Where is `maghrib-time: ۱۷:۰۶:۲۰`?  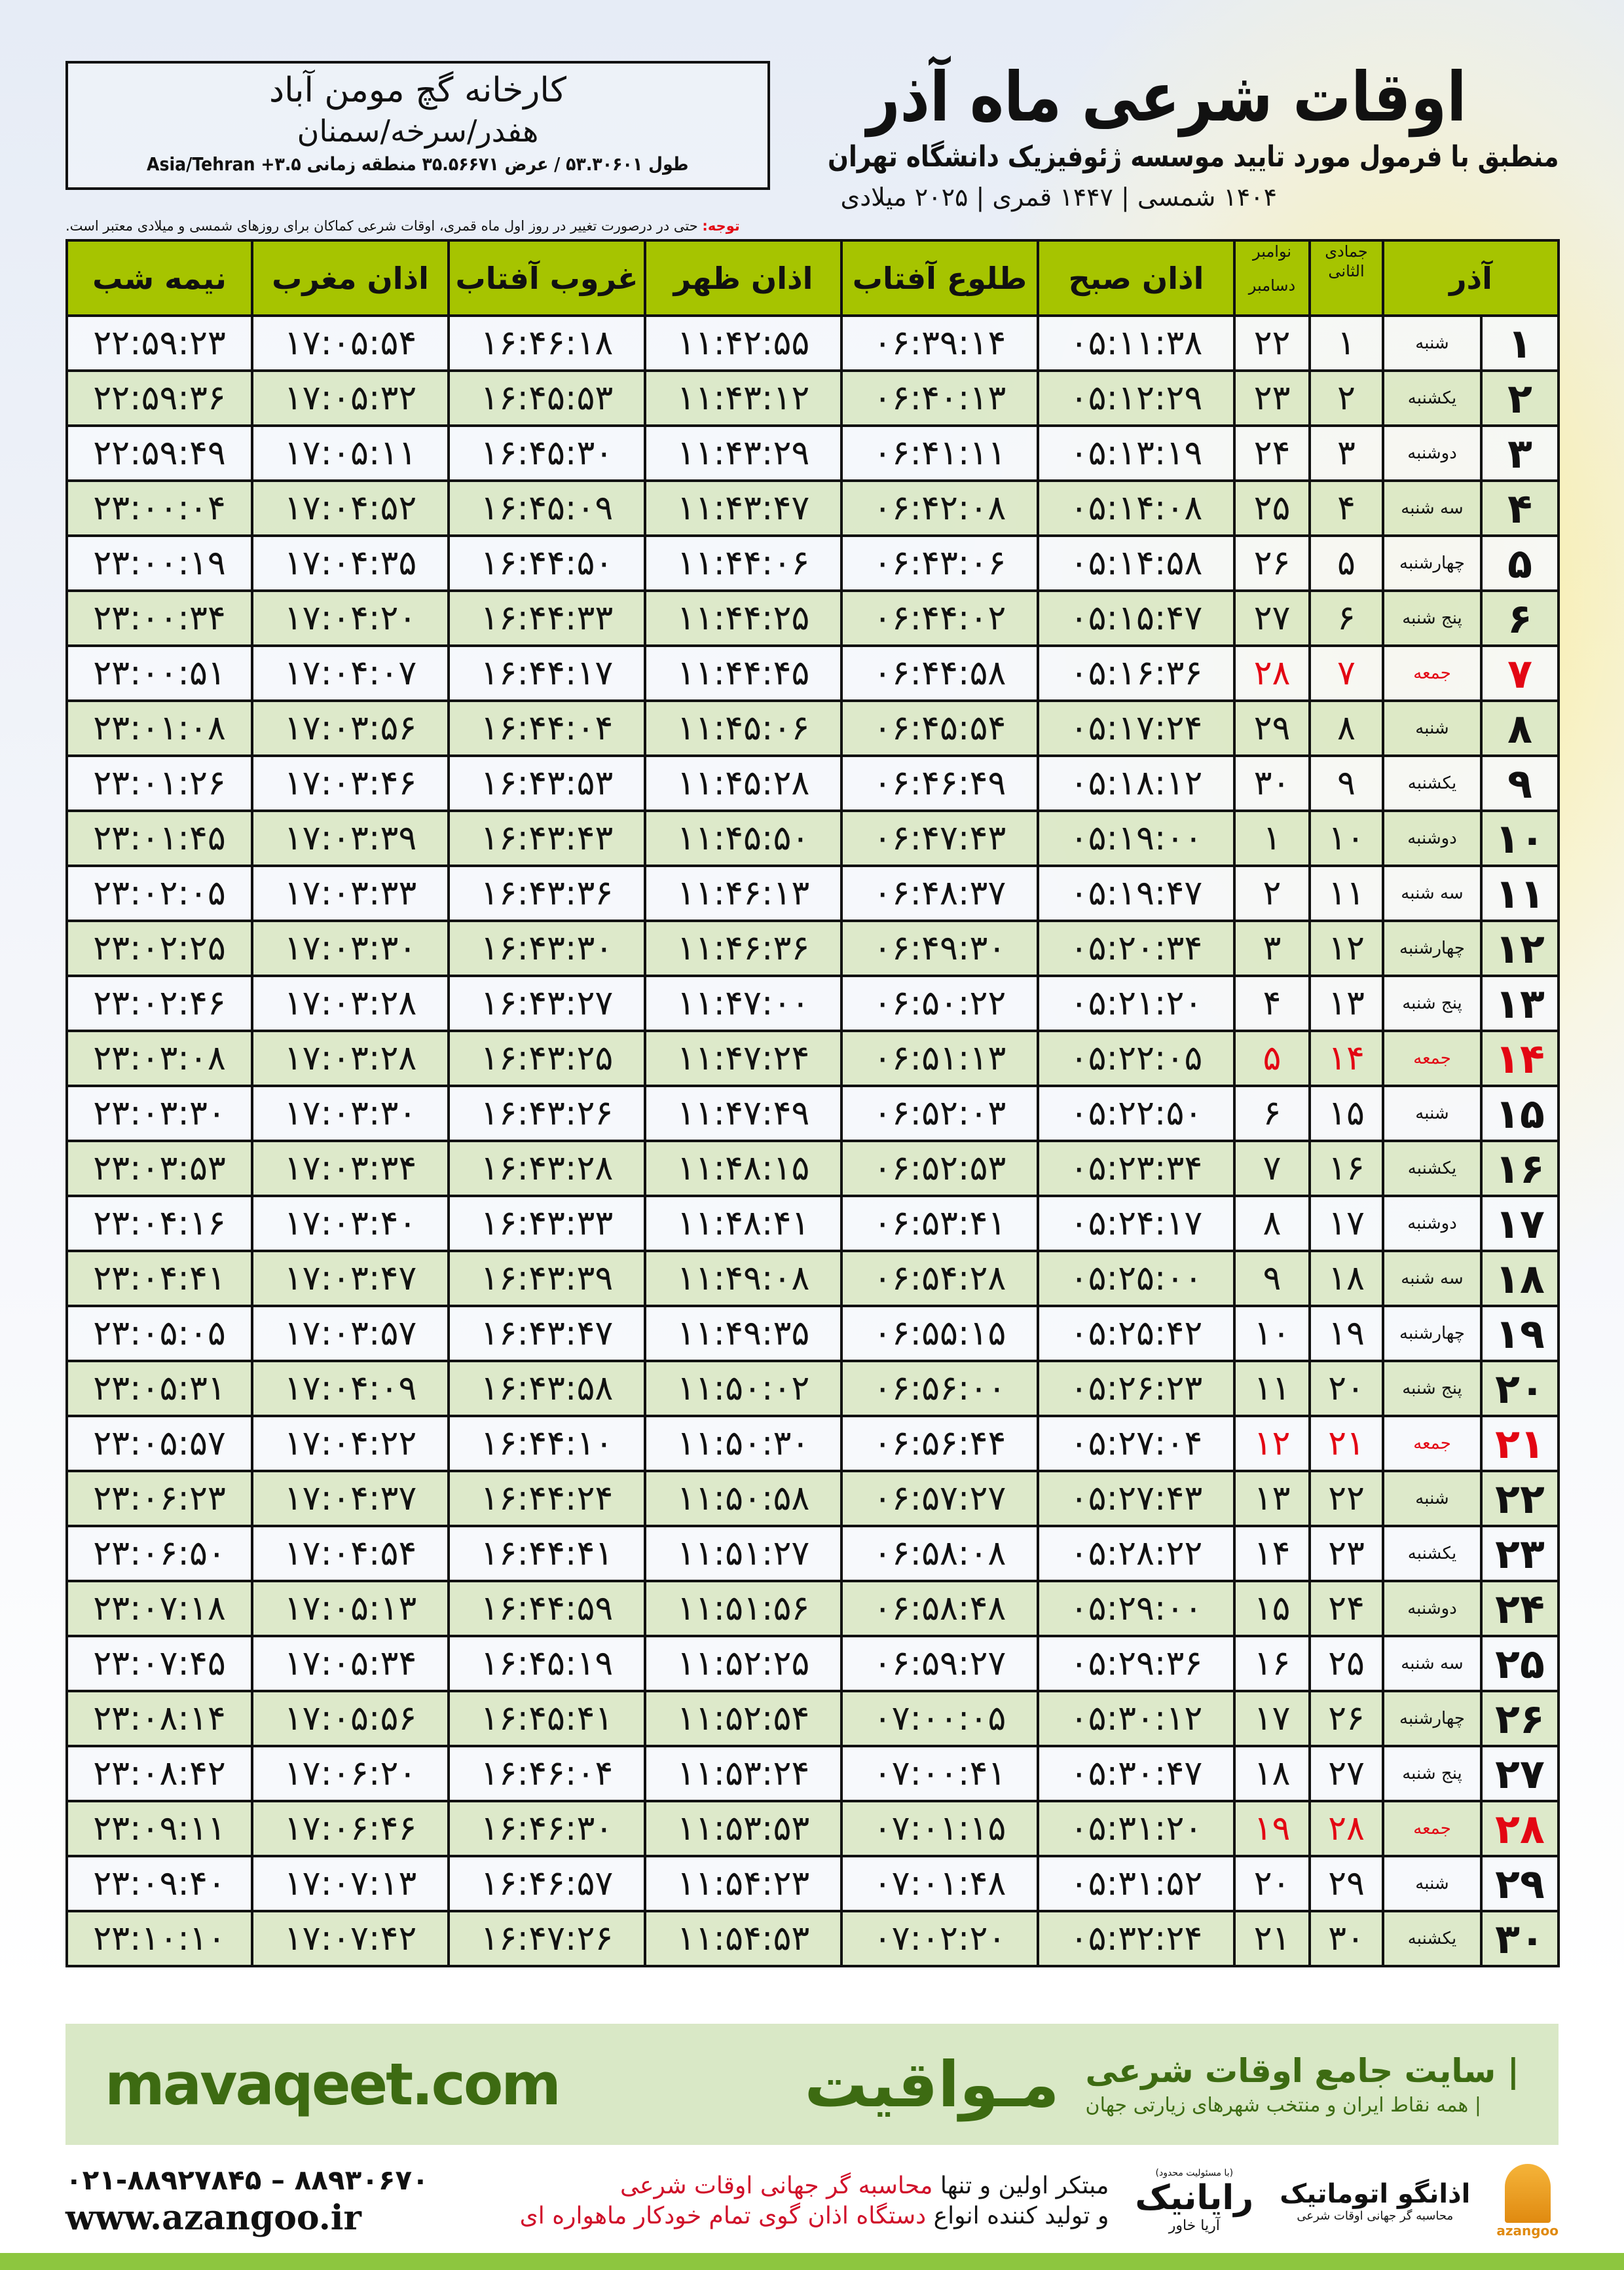 maghrib-time: ۱۷:۰۶:۲۰ is located at coordinates (350, 1773).